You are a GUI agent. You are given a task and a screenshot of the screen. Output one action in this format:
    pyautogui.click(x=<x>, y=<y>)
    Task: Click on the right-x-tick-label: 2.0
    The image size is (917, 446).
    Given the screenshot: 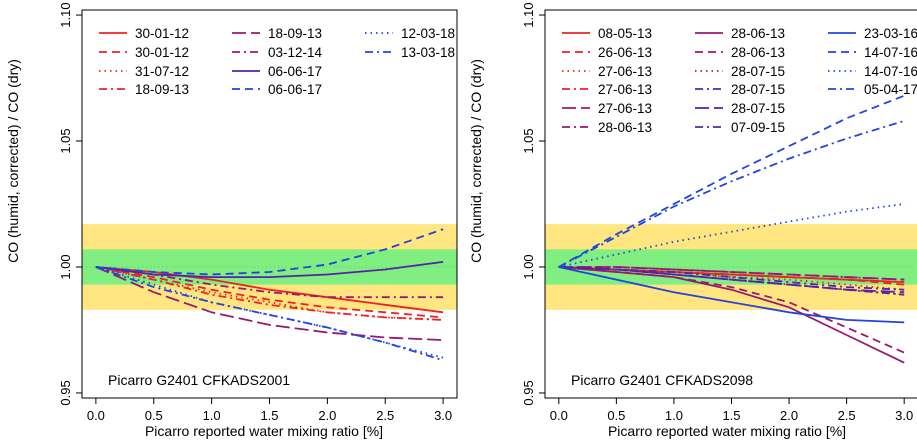 What is the action you would take?
    pyautogui.click(x=789, y=415)
    